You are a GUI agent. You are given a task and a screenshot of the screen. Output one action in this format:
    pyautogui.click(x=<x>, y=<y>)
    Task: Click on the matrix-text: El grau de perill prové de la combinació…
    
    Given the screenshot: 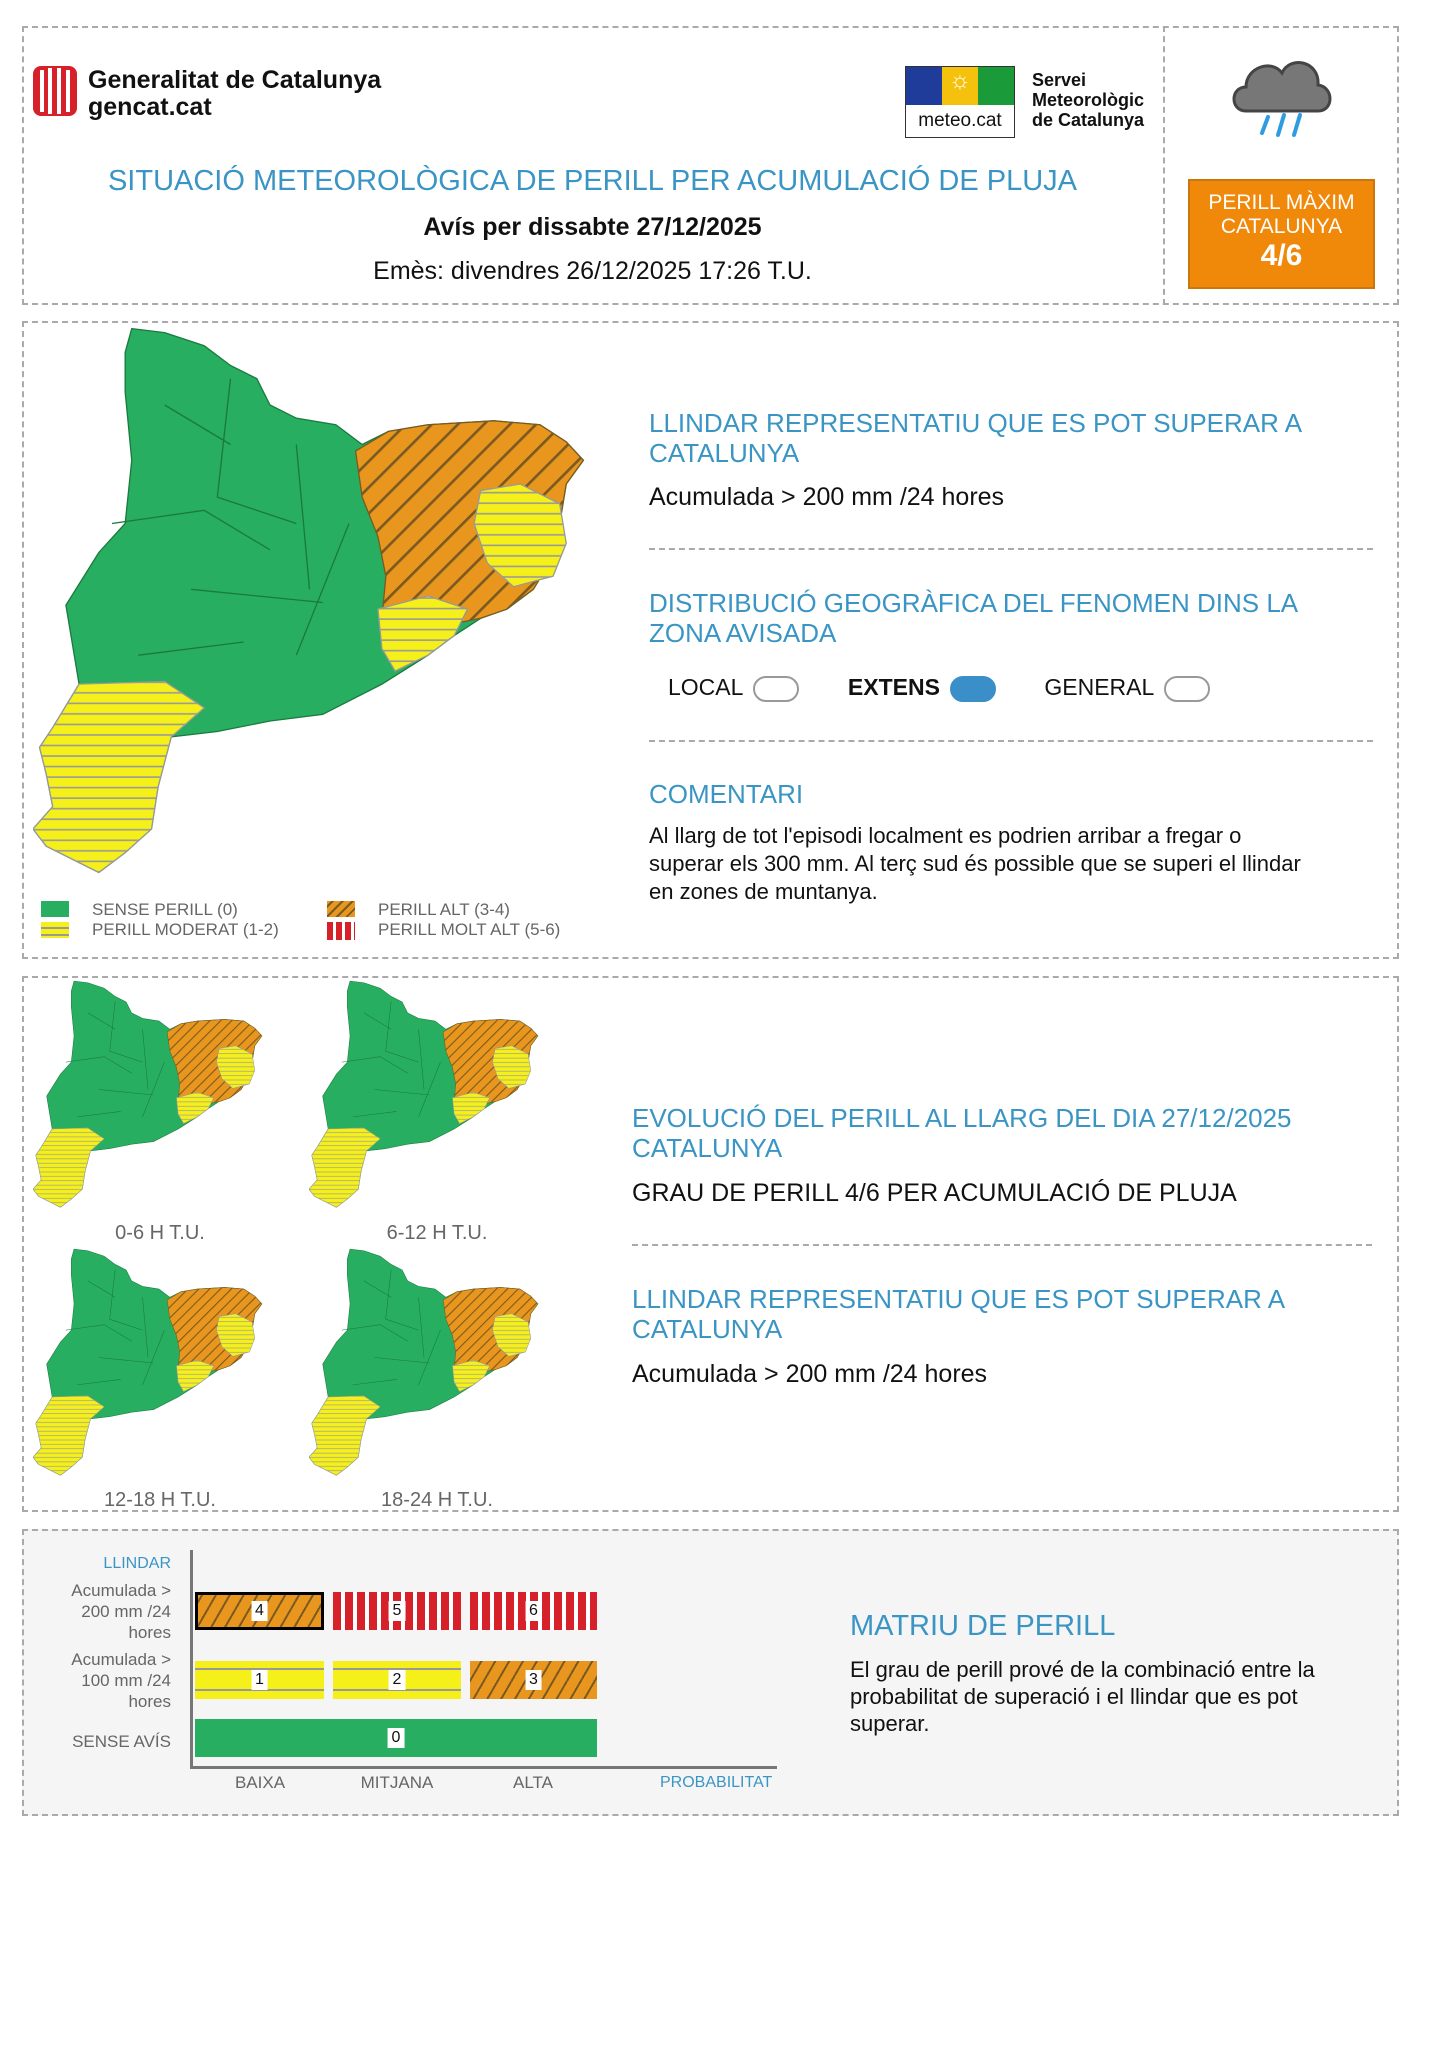 What is the action you would take?
    pyautogui.click(x=1082, y=1696)
    